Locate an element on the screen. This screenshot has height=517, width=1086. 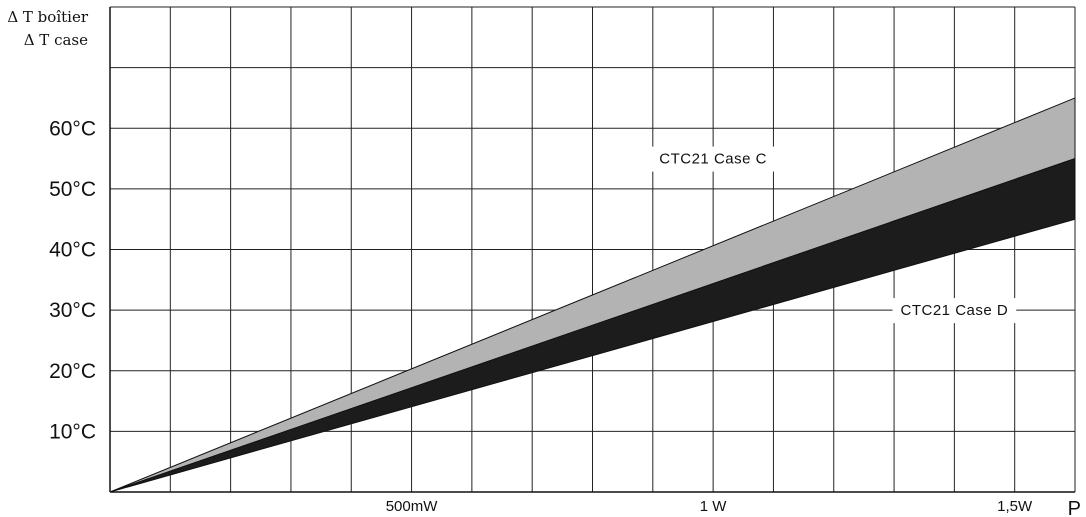
y-tick-label: 50°C is located at coordinates (72, 189).